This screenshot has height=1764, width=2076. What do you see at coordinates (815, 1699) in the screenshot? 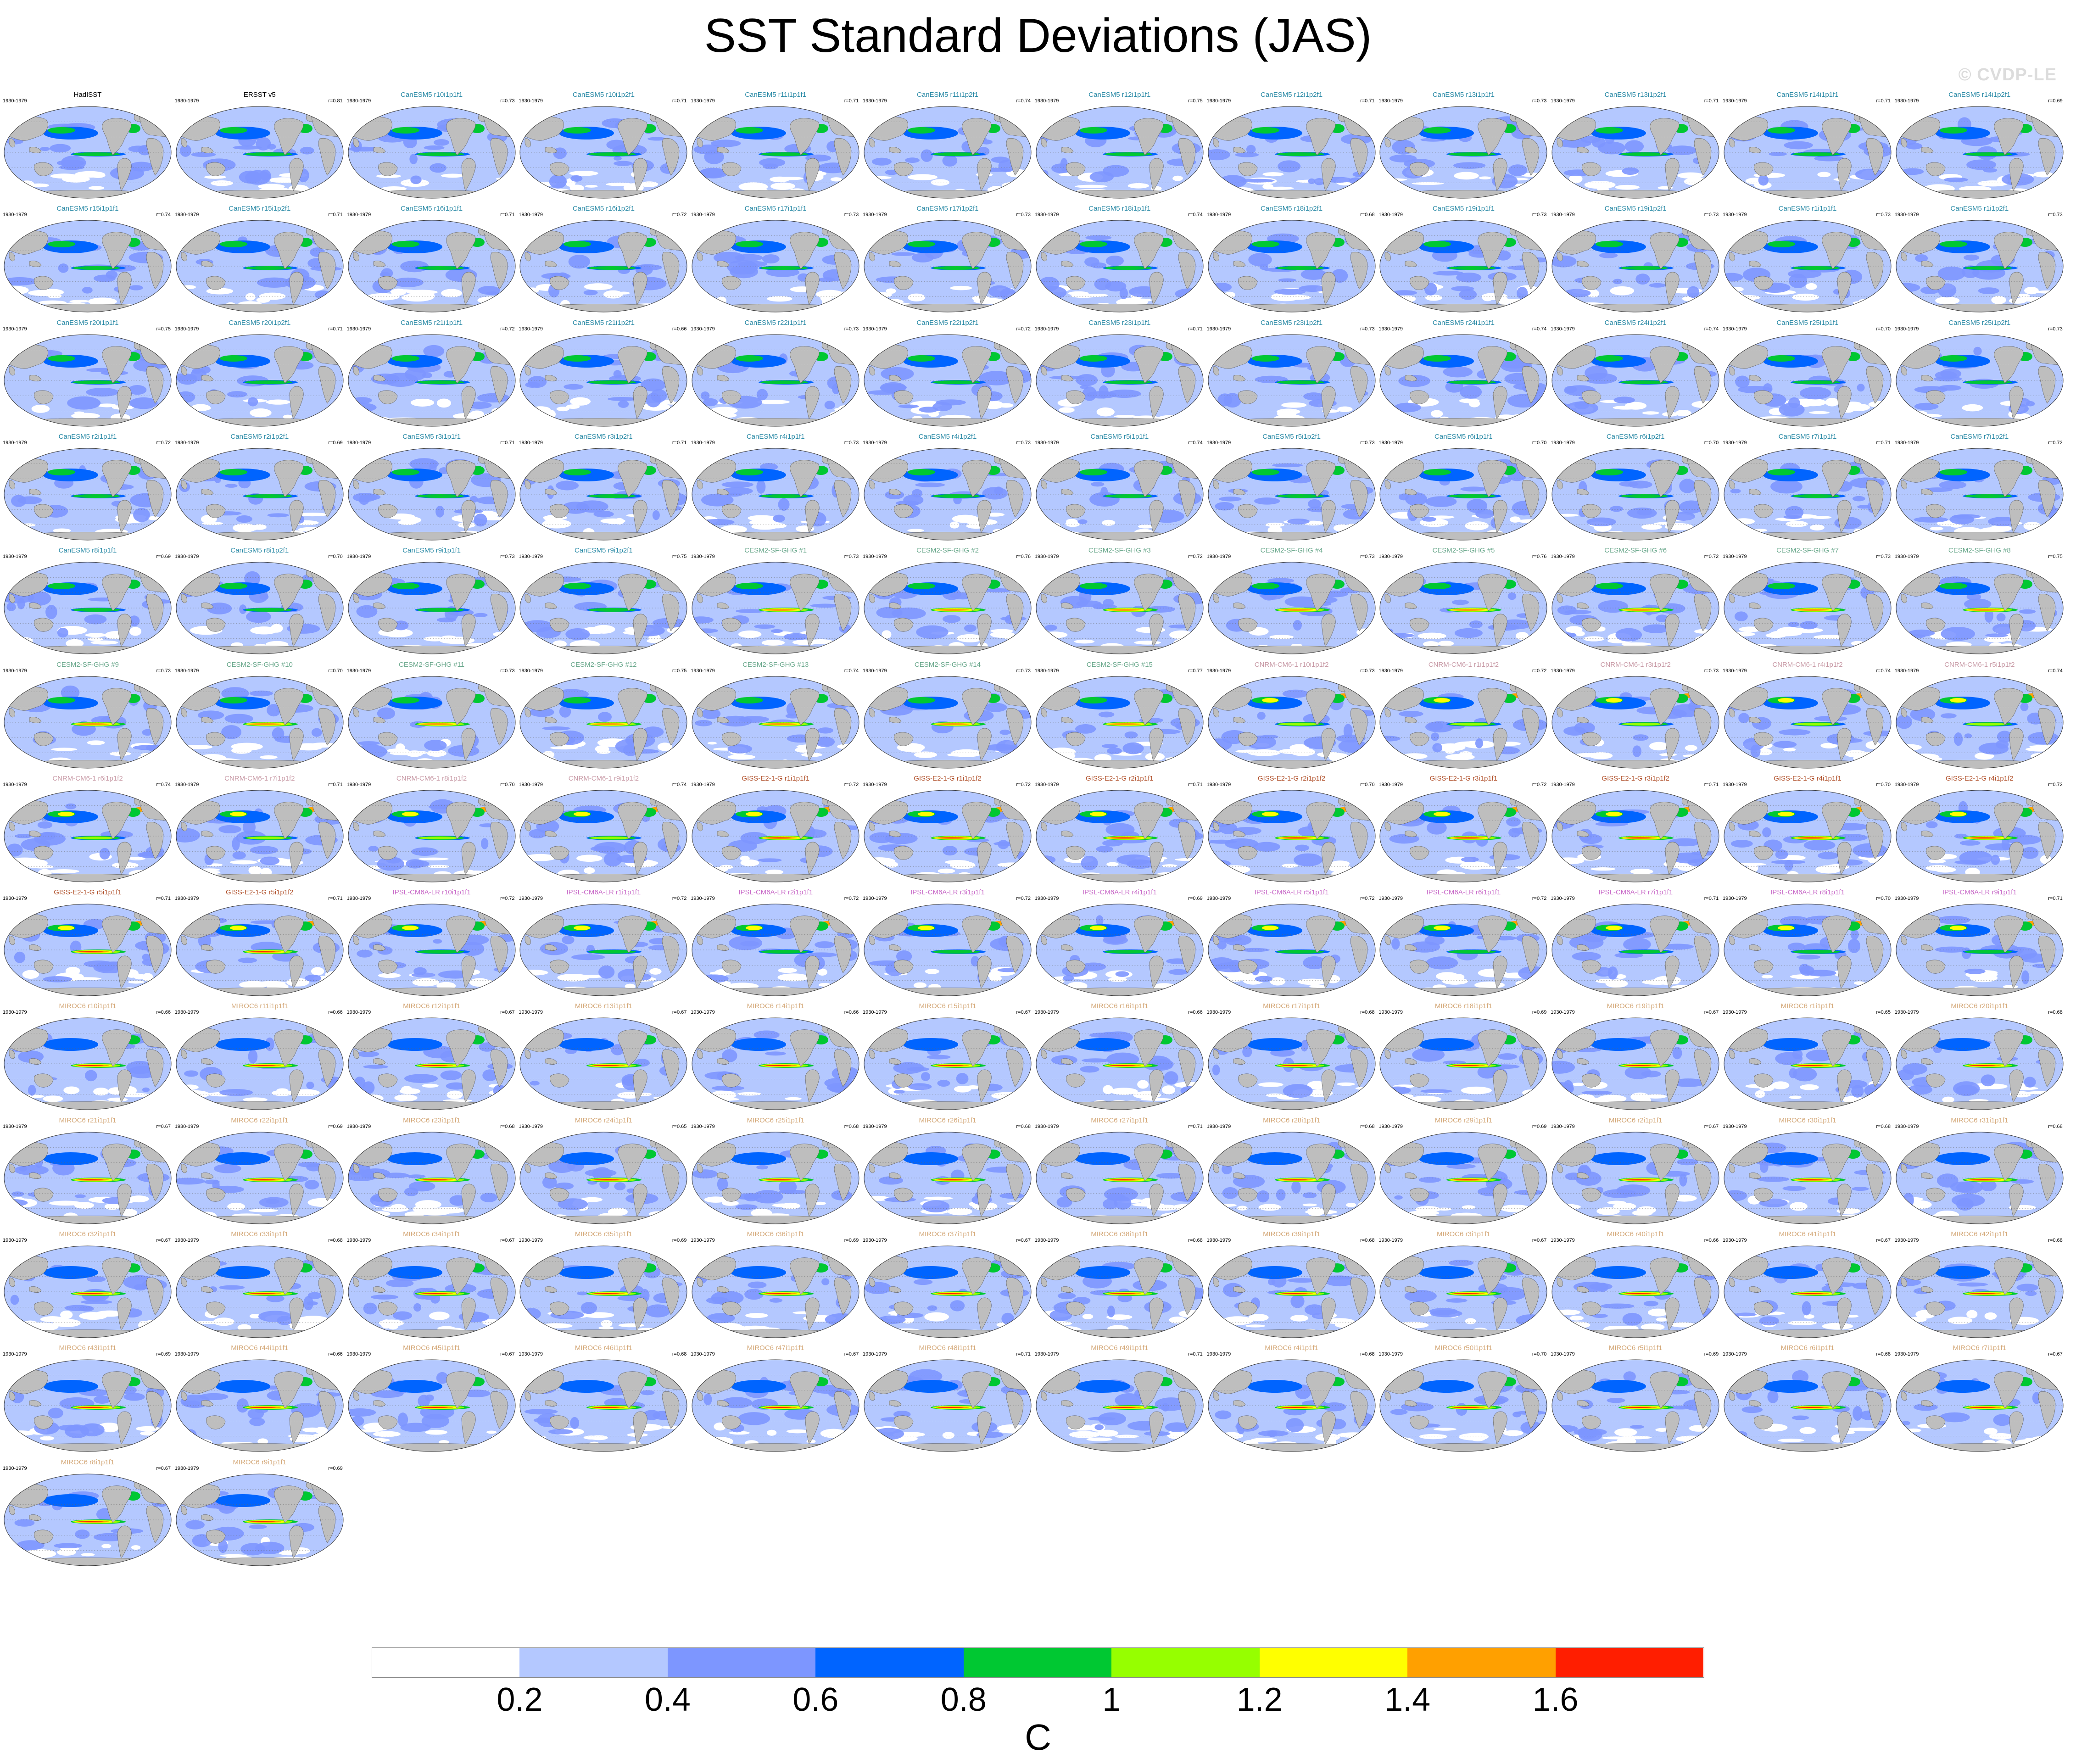
I see `colorbar-tick: 0.6` at bounding box center [815, 1699].